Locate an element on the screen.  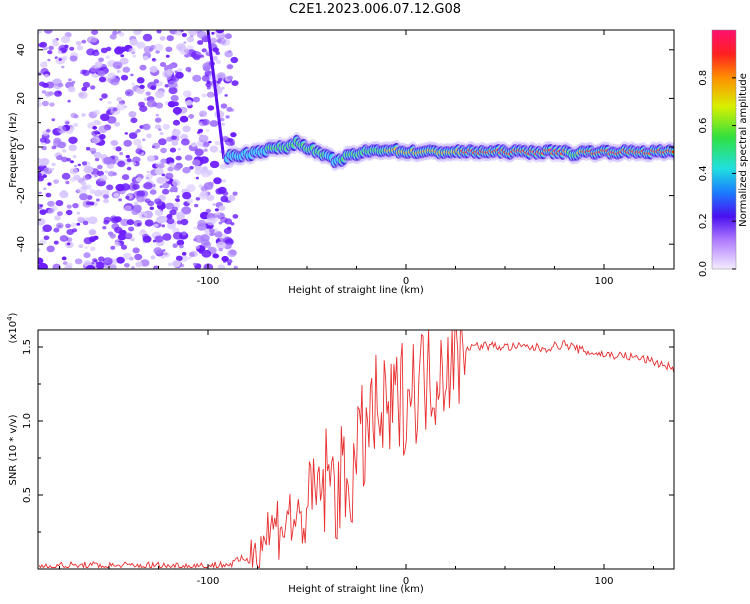
plot2-ytick-label: 0.5 is located at coordinates (27, 495).